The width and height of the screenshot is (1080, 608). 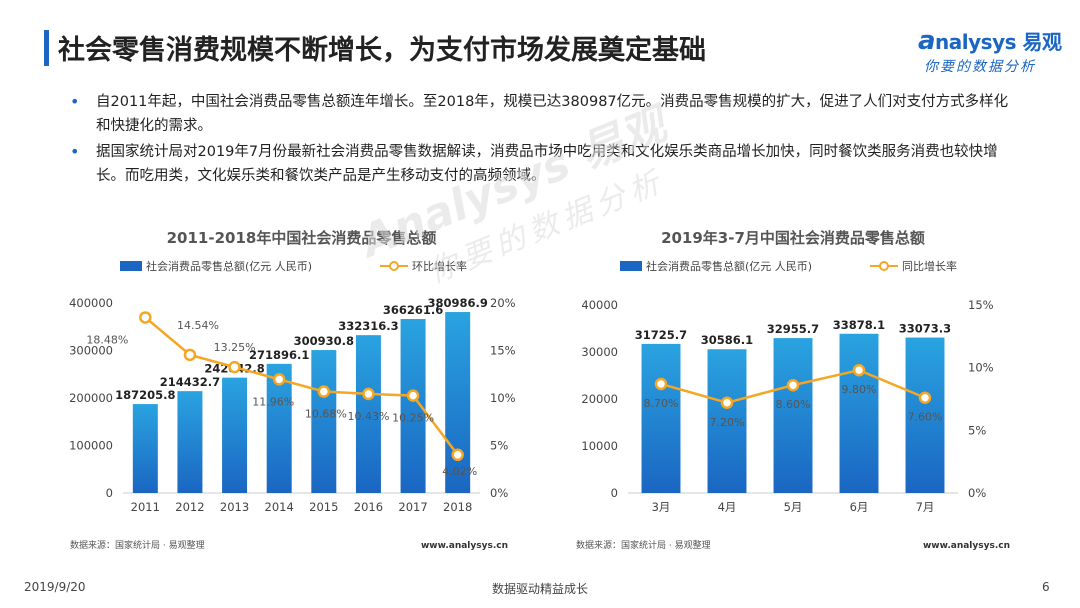 What do you see at coordinates (643, 545) in the screenshot?
I see `data-source: 数据来源：国家统计局 · 易观整理` at bounding box center [643, 545].